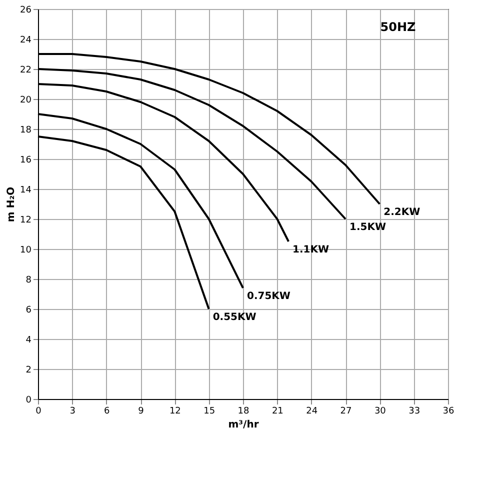 The height and width of the screenshot is (500, 500). Describe the element at coordinates (368, 227) in the screenshot. I see `series-label: 1.5KW` at that location.